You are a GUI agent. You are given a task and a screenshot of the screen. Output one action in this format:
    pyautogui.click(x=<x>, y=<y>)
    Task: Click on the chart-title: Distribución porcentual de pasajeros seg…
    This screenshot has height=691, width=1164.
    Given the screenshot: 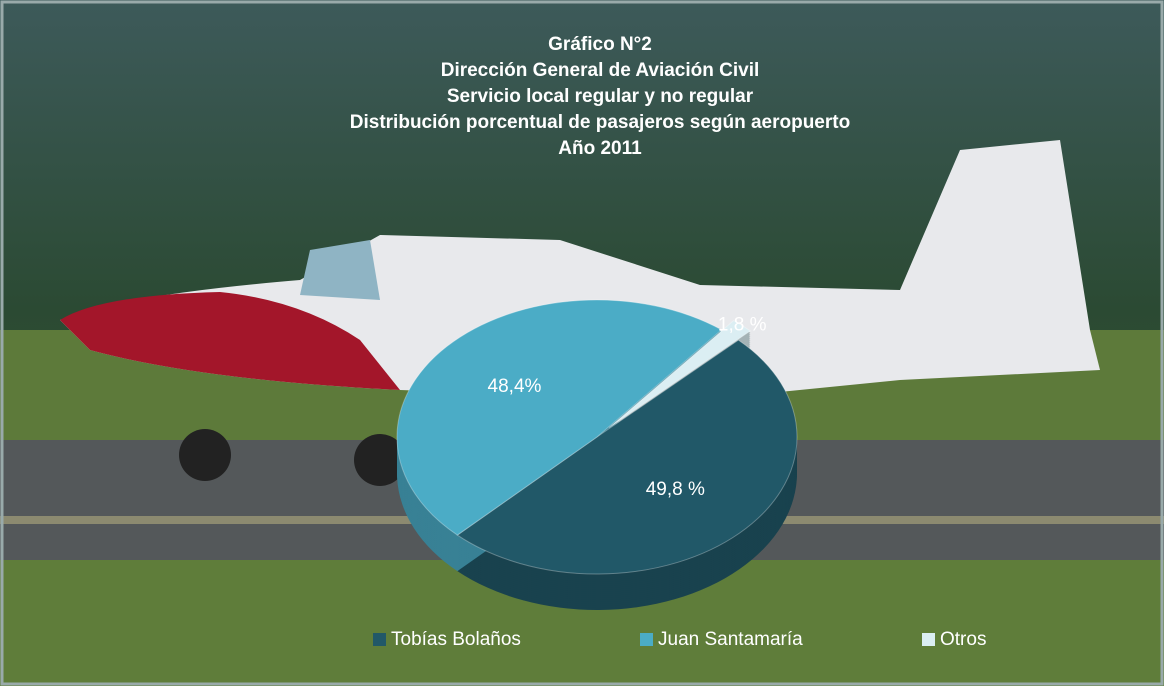 What is the action you would take?
    pyautogui.click(x=600, y=122)
    